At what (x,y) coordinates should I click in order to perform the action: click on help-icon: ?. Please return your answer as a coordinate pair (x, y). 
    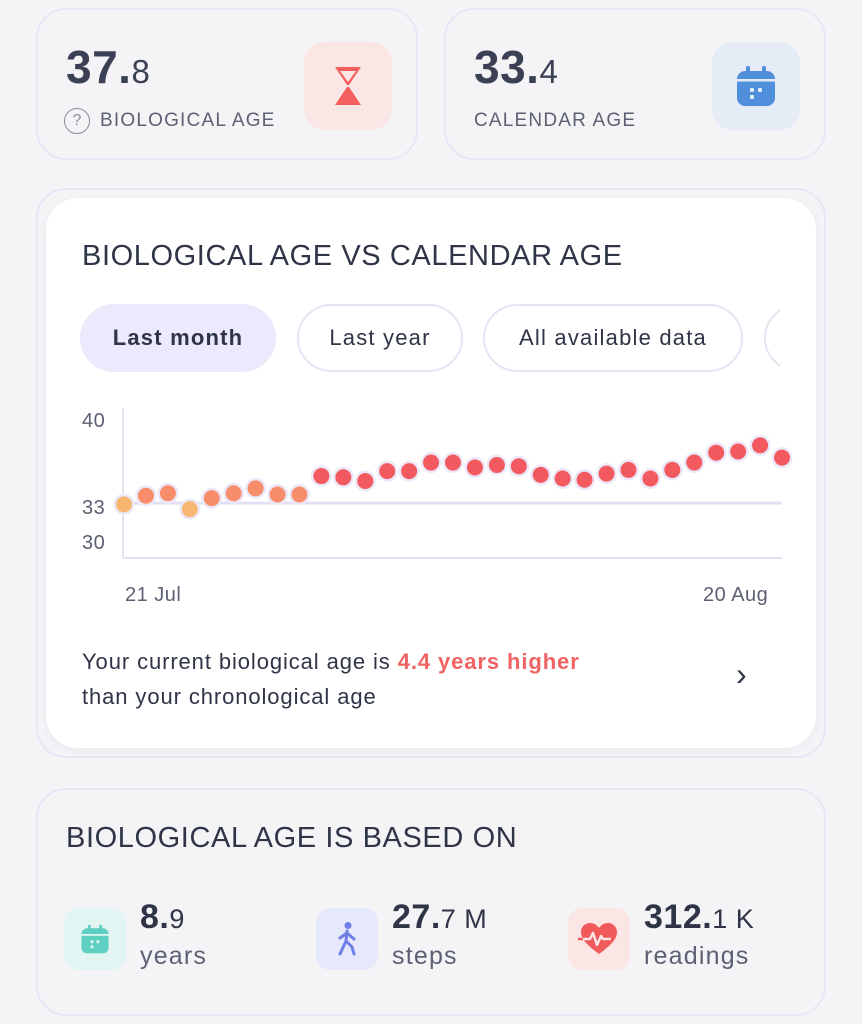
    Looking at the image, I should click on (77, 121).